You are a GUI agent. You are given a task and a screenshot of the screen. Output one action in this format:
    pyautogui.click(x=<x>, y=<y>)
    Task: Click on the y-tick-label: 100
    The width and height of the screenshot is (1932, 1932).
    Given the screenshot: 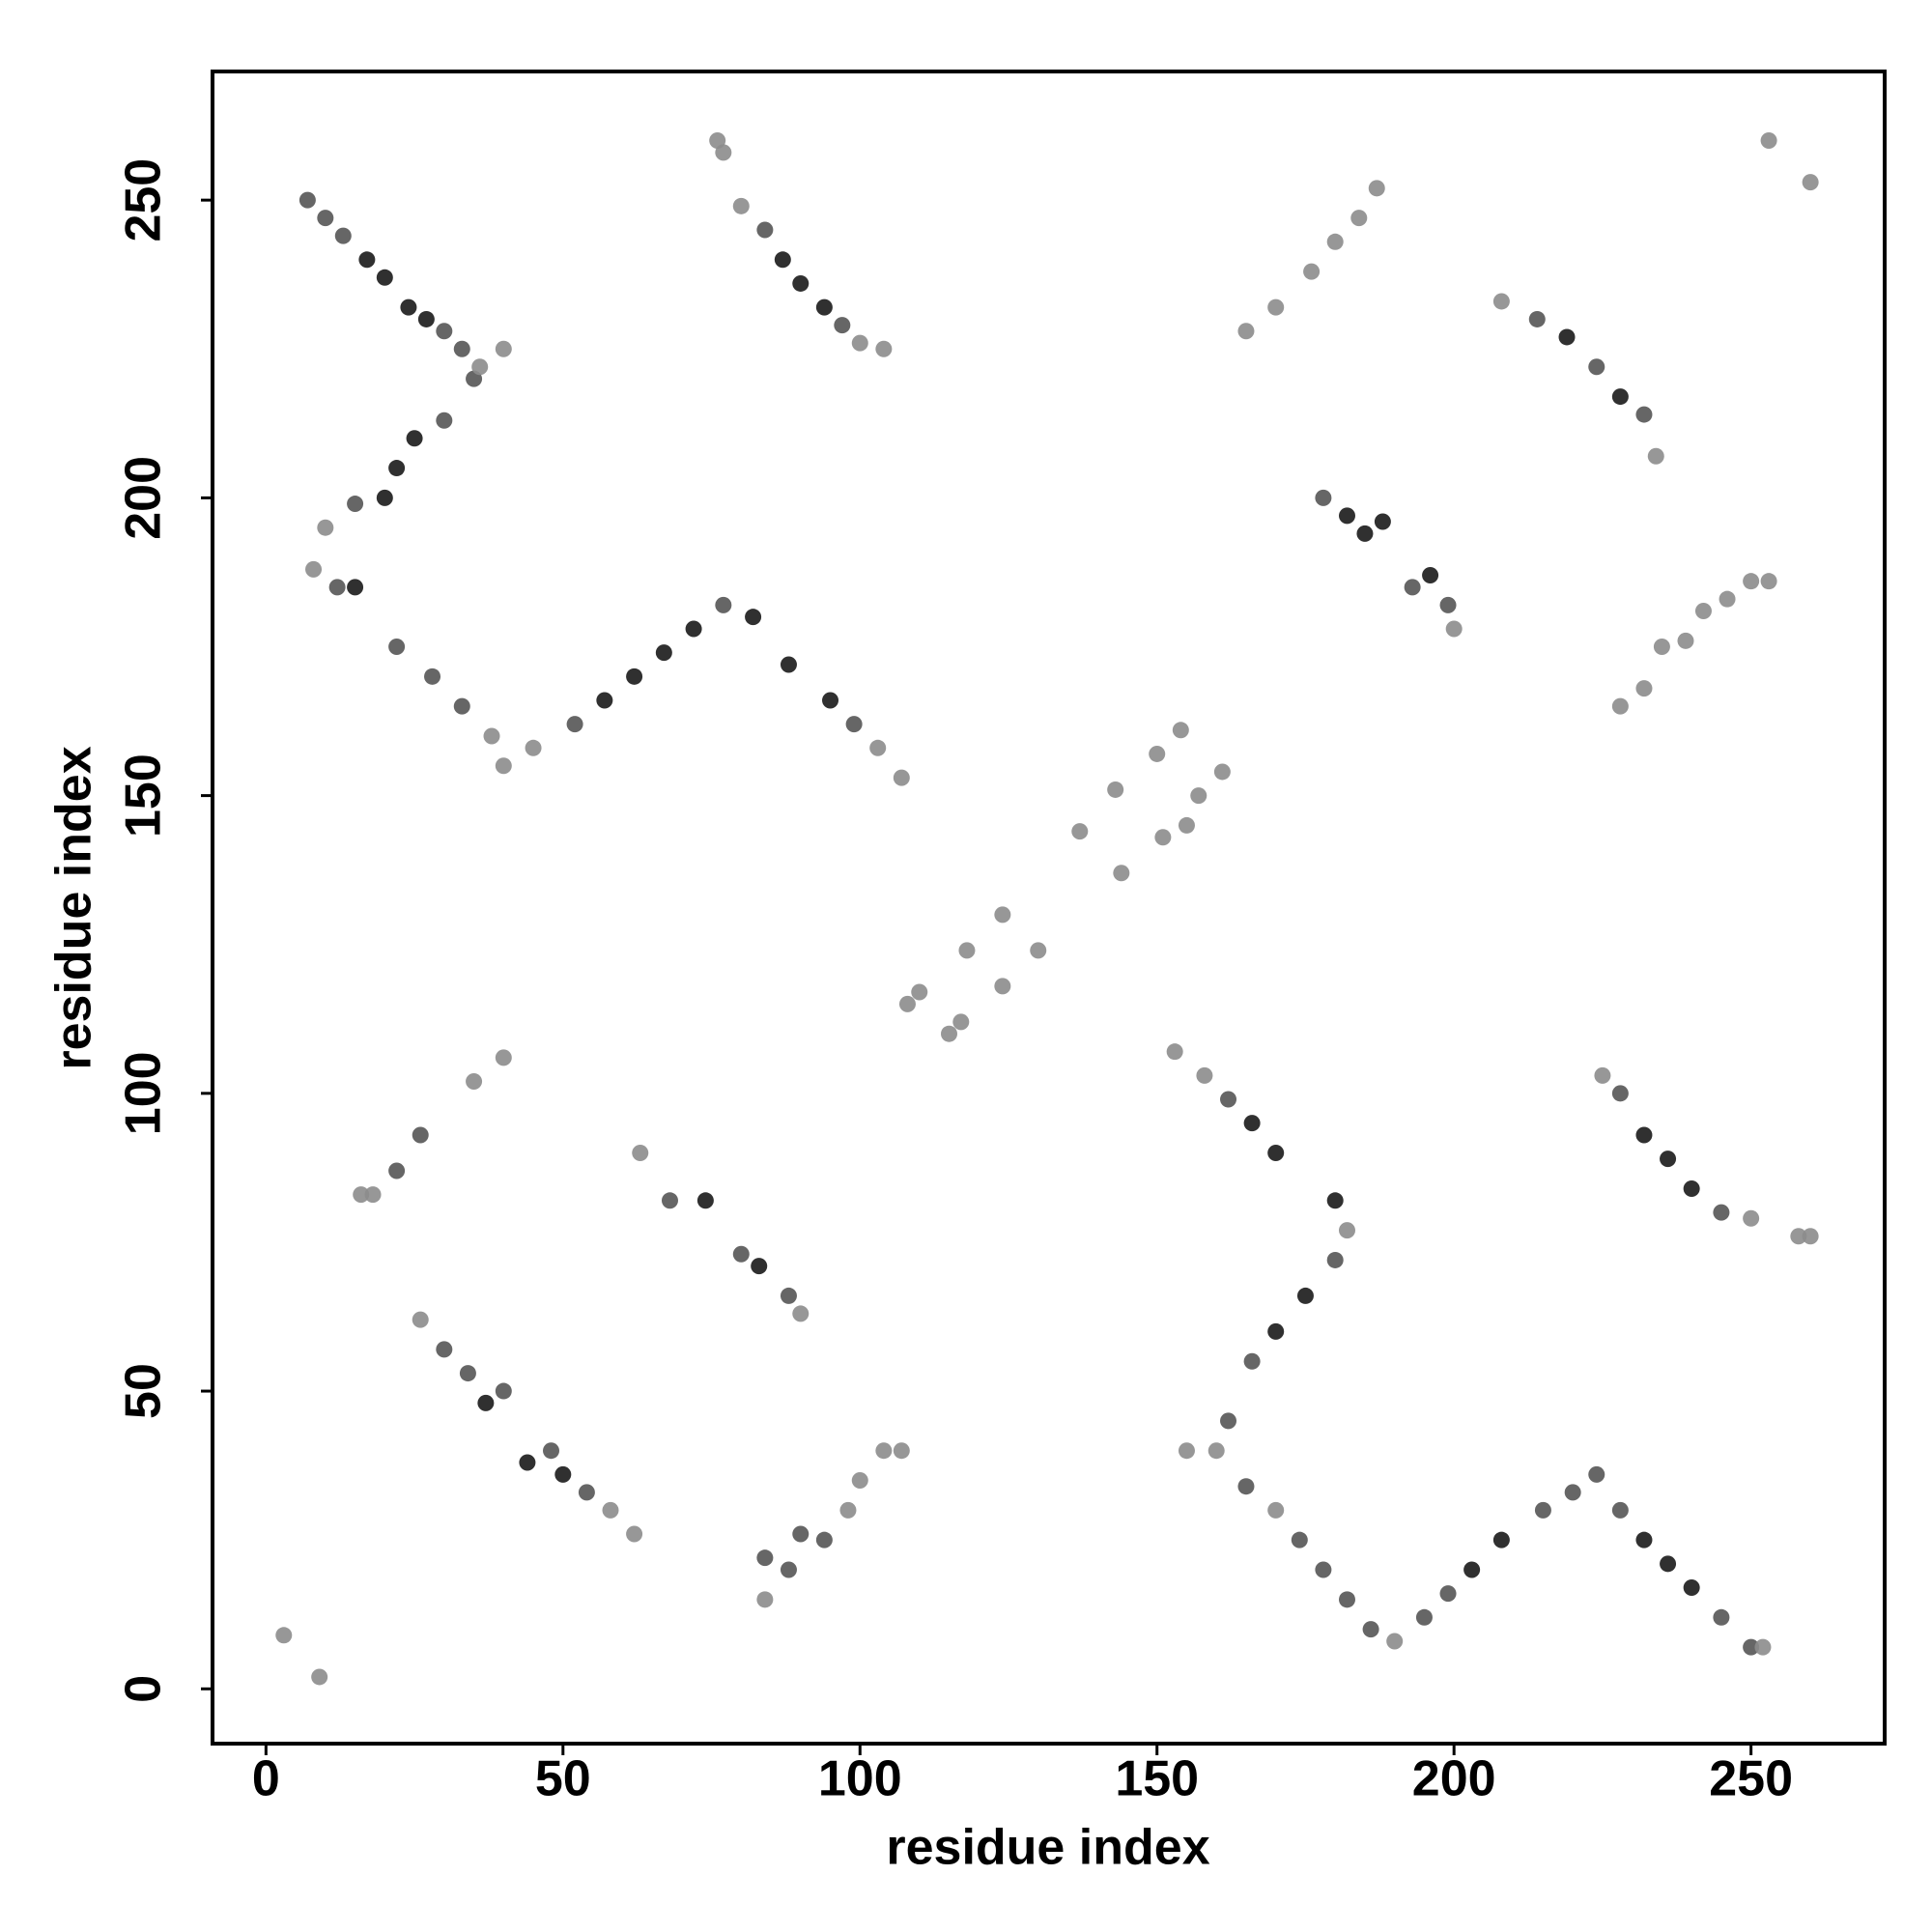 What is the action you would take?
    pyautogui.click(x=144, y=1093)
    